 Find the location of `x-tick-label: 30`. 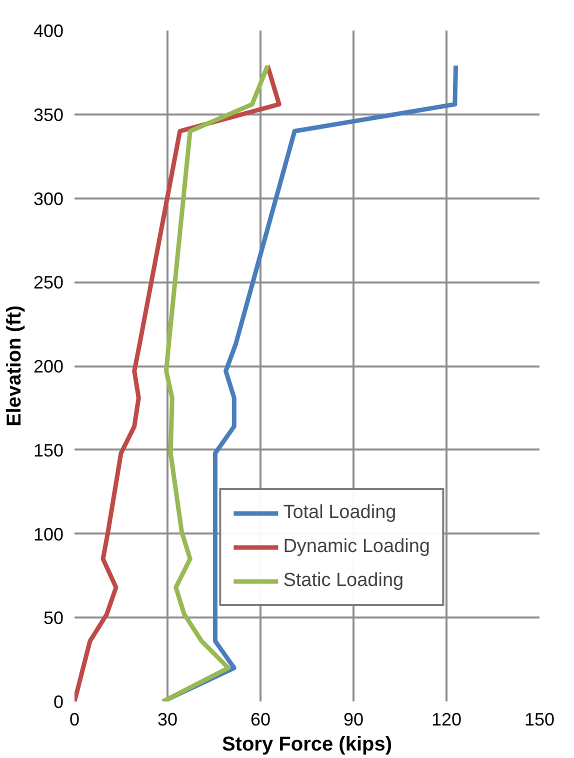

x-tick-label: 30 is located at coordinates (167, 720).